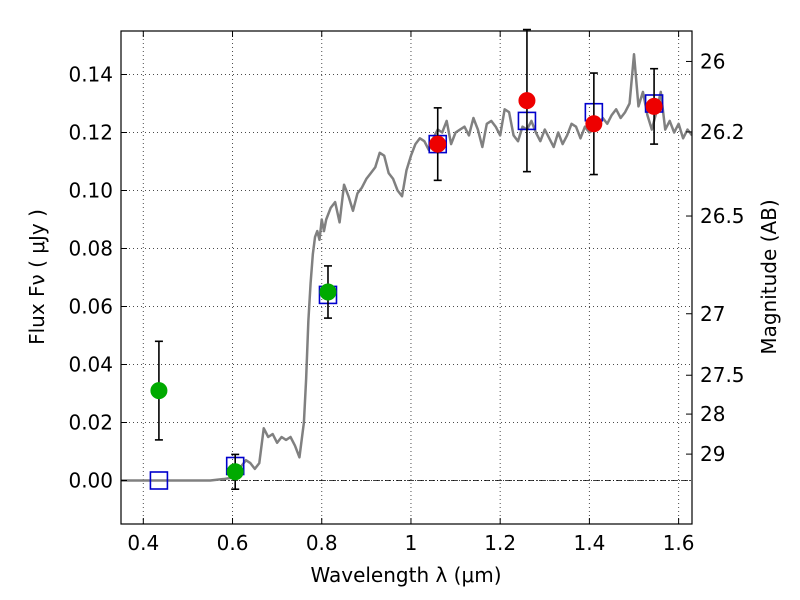 Image resolution: width=800 pixels, height=600 pixels. What do you see at coordinates (322, 543) in the screenshot?
I see `x-tick-label: 0.8` at bounding box center [322, 543].